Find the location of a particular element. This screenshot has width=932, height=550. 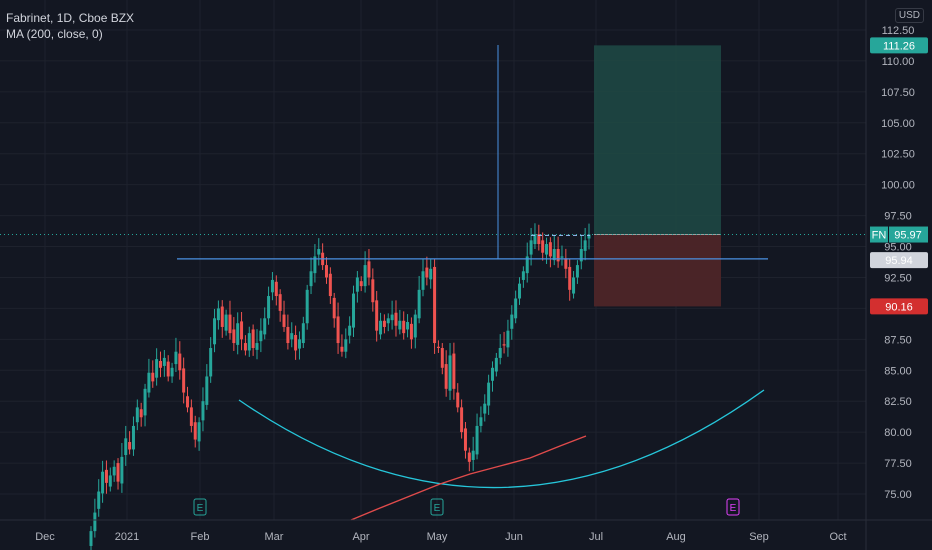

cup-arc is located at coordinates (501, 439).